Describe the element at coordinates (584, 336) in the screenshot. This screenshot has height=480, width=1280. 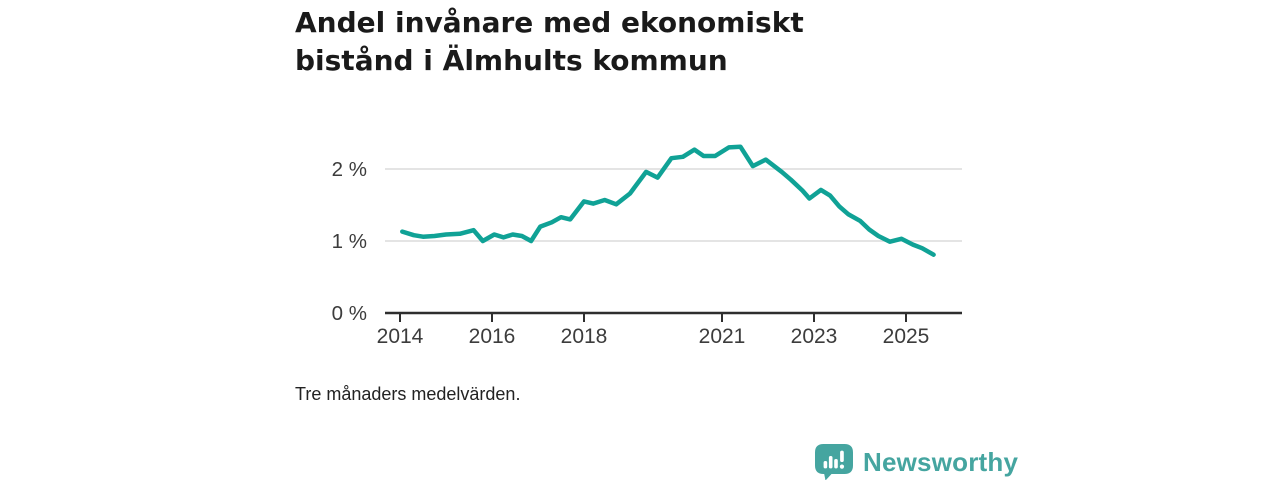
I see `x-axis-tick-label: 2018` at that location.